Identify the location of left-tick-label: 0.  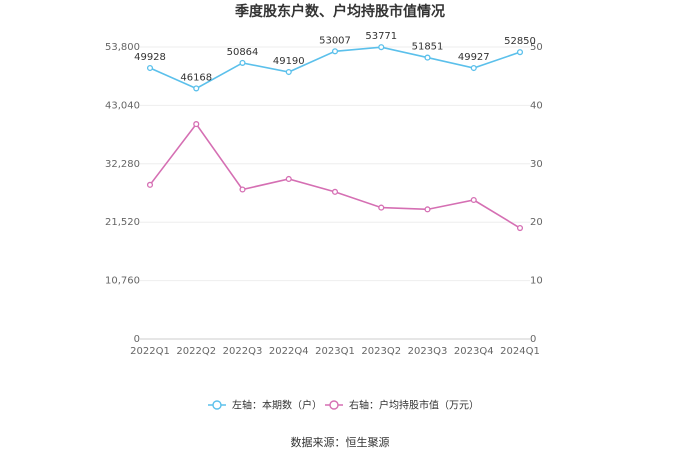
(137, 339).